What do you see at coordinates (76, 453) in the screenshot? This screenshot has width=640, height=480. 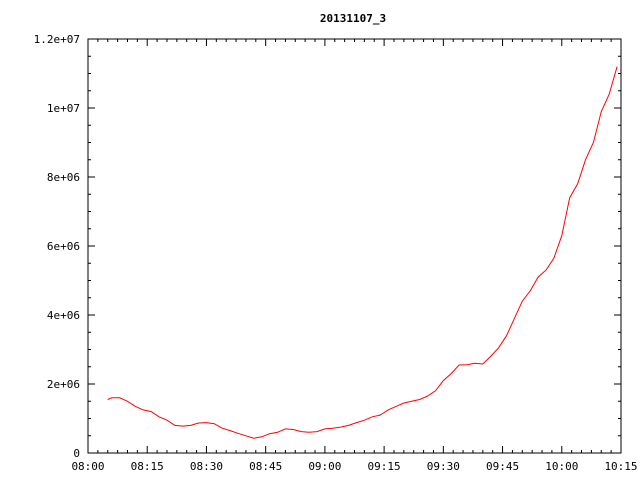 I see `y-tick-label: 0` at bounding box center [76, 453].